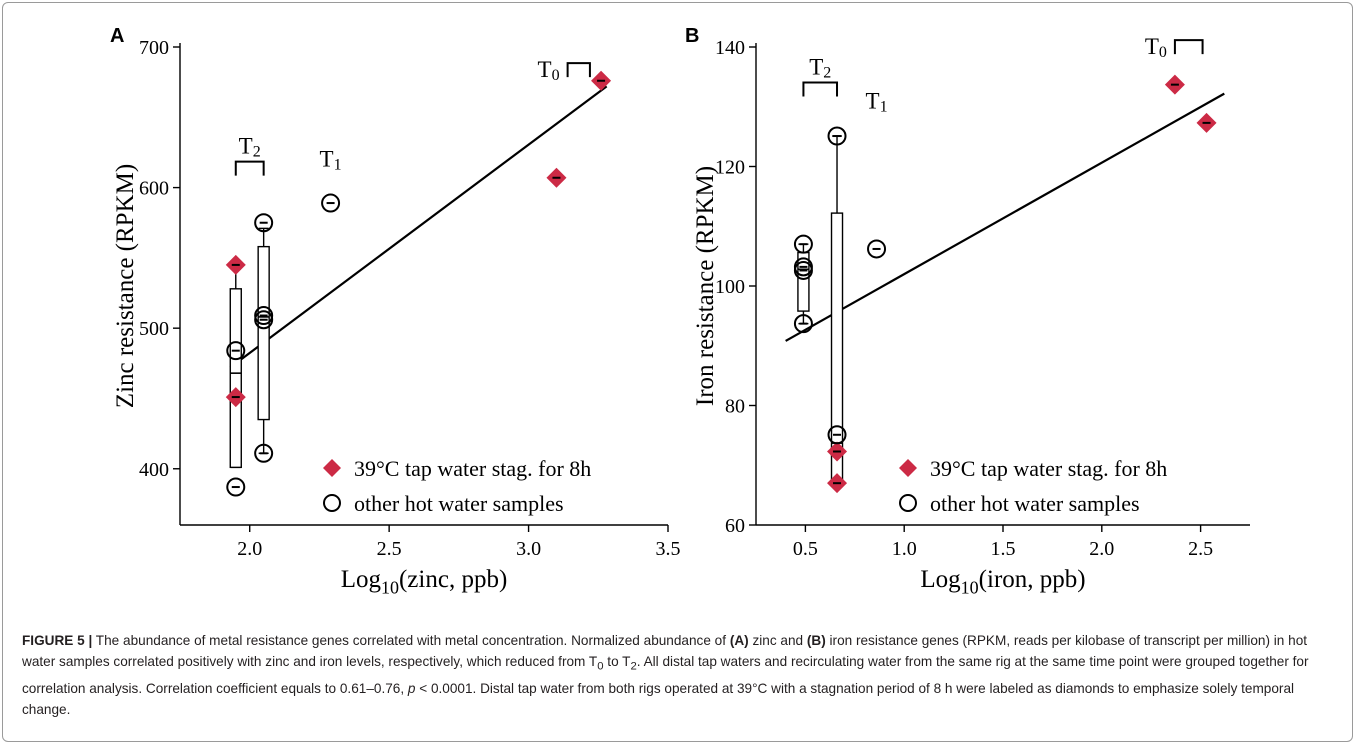 The width and height of the screenshot is (1357, 746). I want to click on panel-b-fit-line, so click(1005, 217).